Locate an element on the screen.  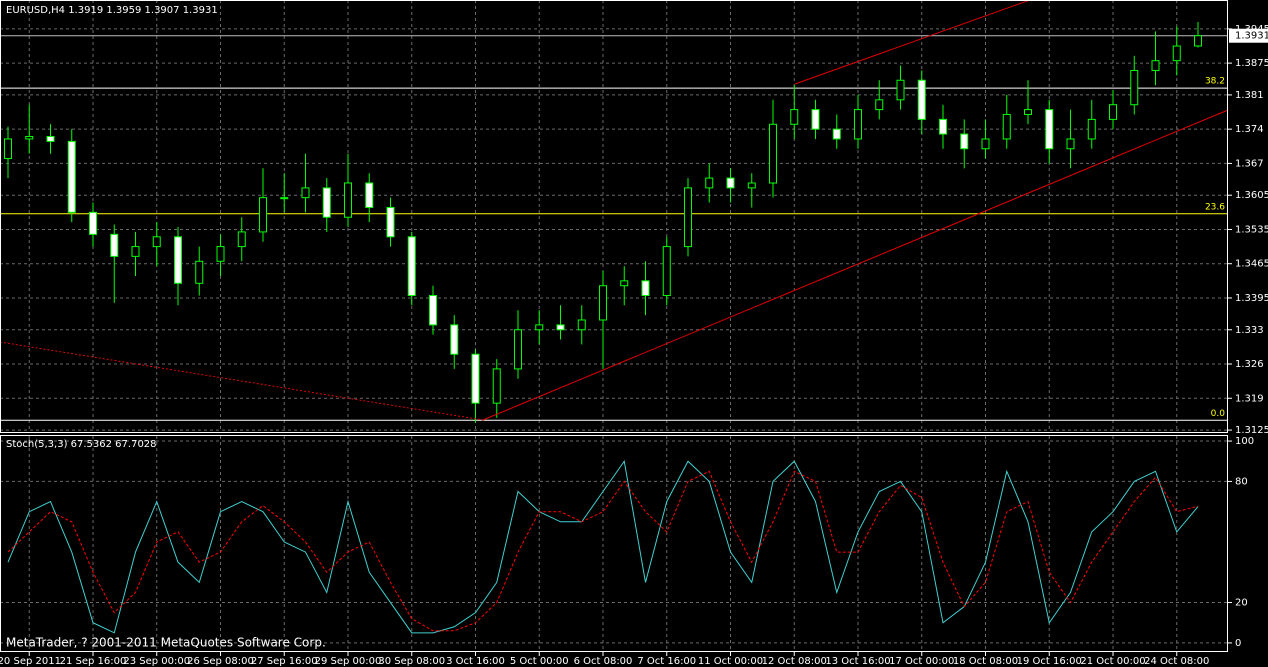
x-tick-label: 17 Oct 00:00 is located at coordinates (921, 661).